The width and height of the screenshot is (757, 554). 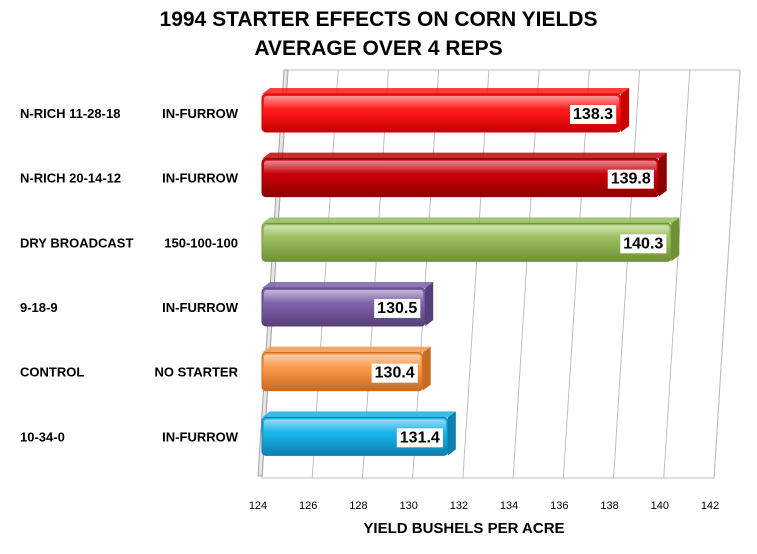 I want to click on data-label: 140.3, so click(x=643, y=243).